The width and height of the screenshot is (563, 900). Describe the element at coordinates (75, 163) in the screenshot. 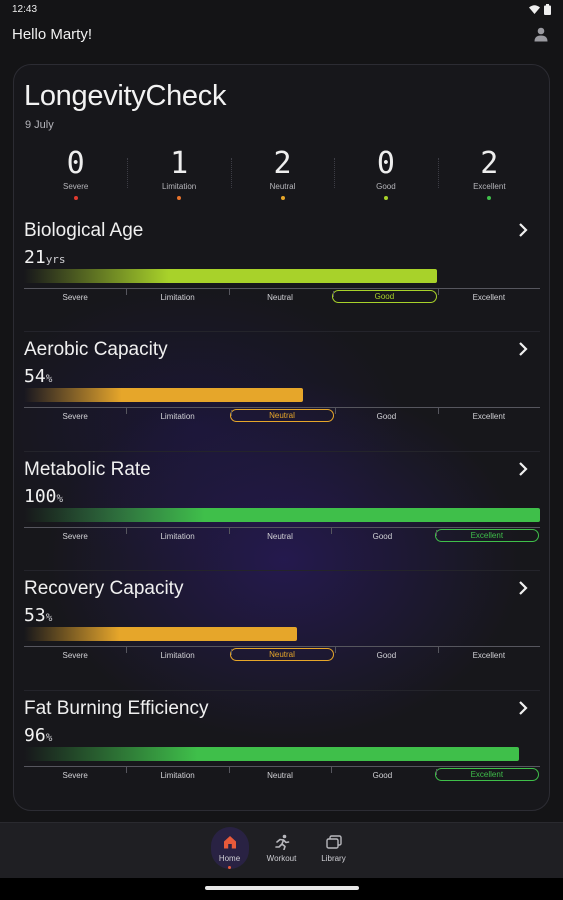

I see `summary-count: 0` at that location.